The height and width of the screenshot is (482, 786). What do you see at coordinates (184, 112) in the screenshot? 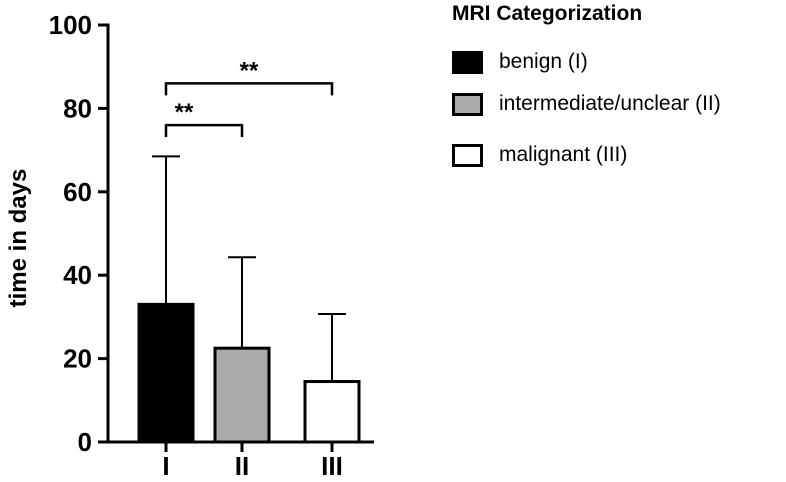
I see `significance-label-I-II: **` at bounding box center [184, 112].